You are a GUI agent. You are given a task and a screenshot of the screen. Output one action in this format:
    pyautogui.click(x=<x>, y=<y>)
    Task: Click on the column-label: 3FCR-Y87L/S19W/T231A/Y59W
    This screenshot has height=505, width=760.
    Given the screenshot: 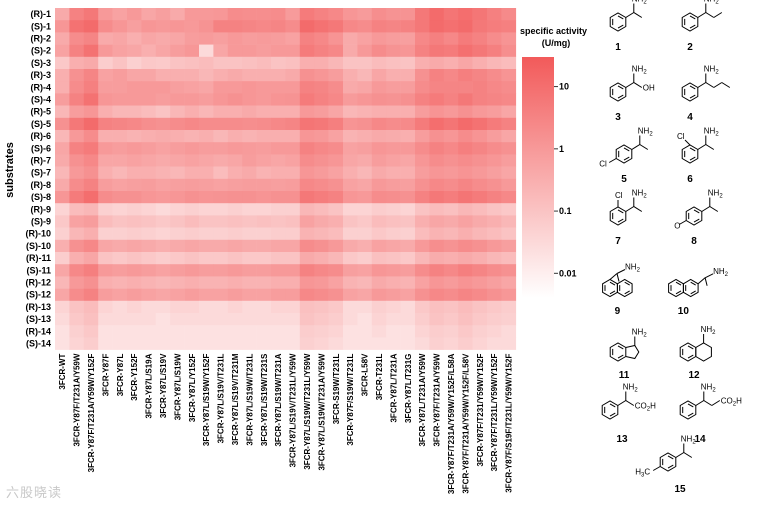 What is the action you would take?
    pyautogui.click(x=321, y=411)
    